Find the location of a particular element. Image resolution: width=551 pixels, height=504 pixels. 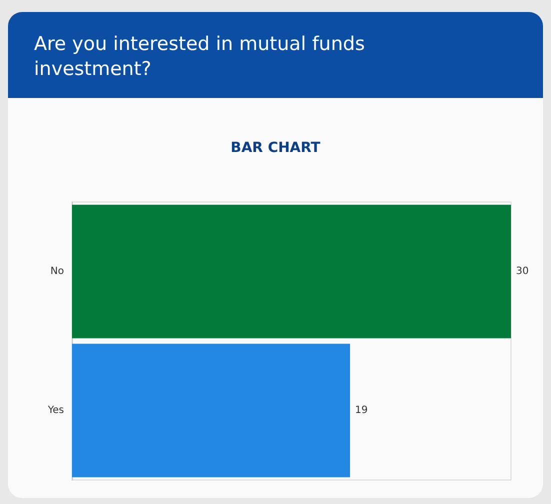

y-tick-label: No is located at coordinates (57, 271).